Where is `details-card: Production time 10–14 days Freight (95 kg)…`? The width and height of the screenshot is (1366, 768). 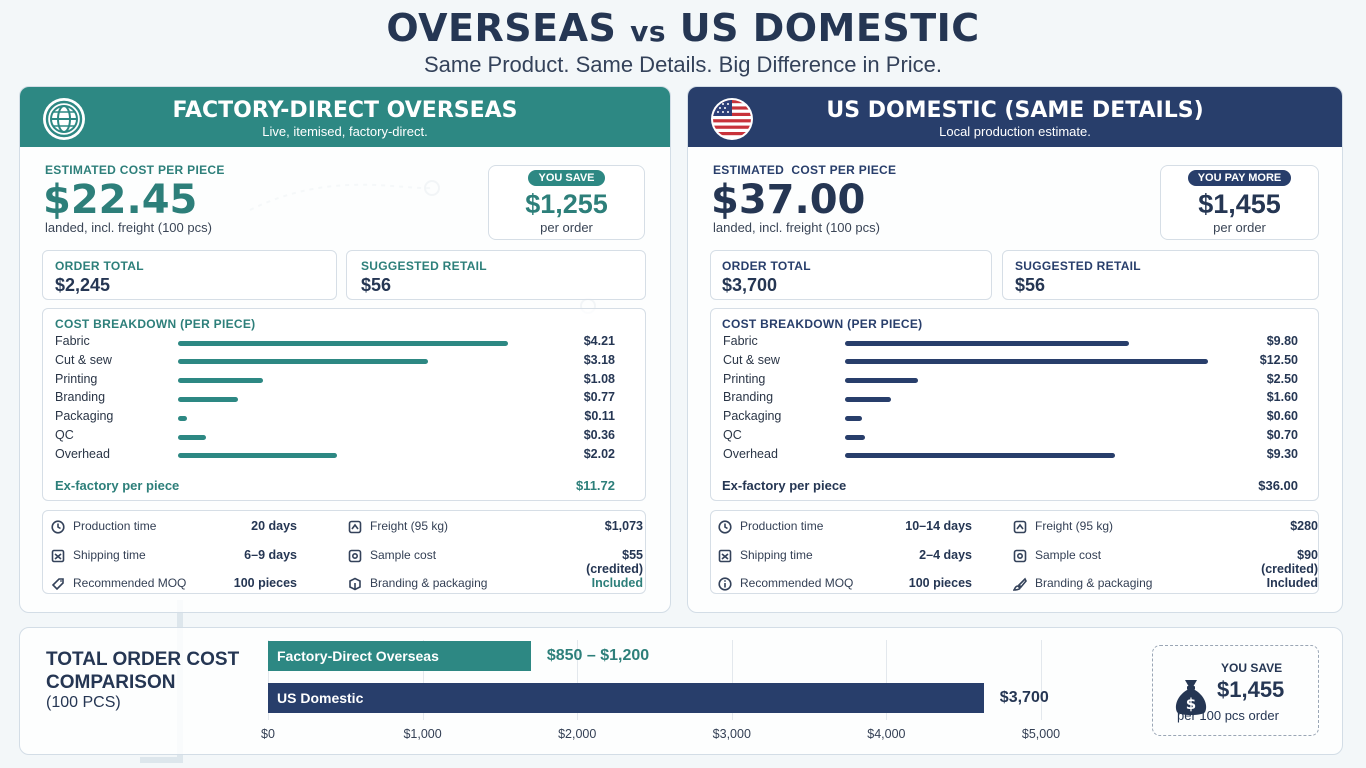
details-card: Production time 10–14 days Freight (95 kg)… is located at coordinates (1014, 552).